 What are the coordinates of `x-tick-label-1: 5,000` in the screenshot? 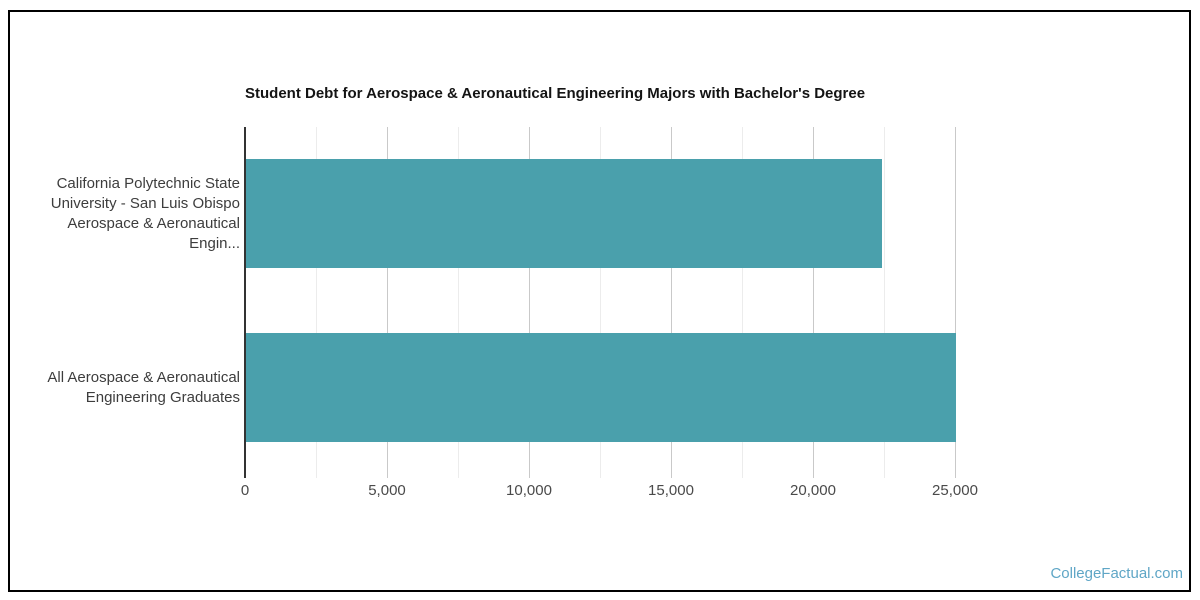 It's located at (387, 490).